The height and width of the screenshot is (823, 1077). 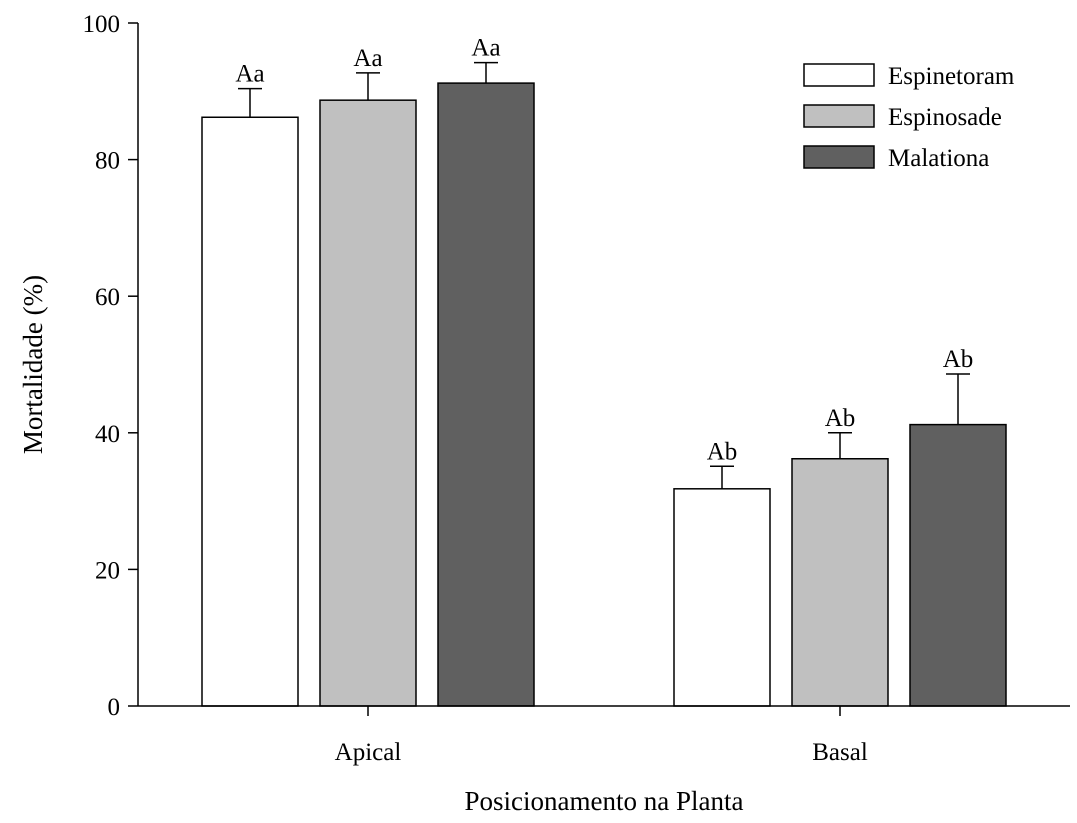 I want to click on legend-swatch-espinosade, so click(x=839, y=116).